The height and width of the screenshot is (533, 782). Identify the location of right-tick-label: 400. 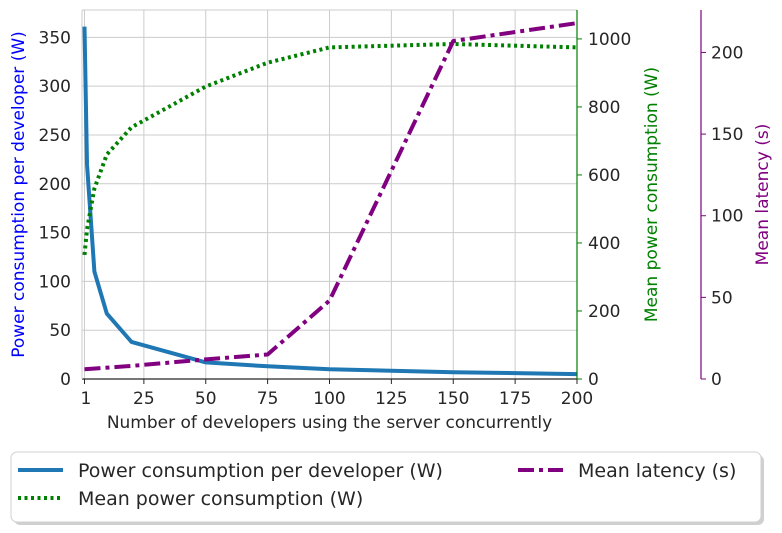
(604, 244).